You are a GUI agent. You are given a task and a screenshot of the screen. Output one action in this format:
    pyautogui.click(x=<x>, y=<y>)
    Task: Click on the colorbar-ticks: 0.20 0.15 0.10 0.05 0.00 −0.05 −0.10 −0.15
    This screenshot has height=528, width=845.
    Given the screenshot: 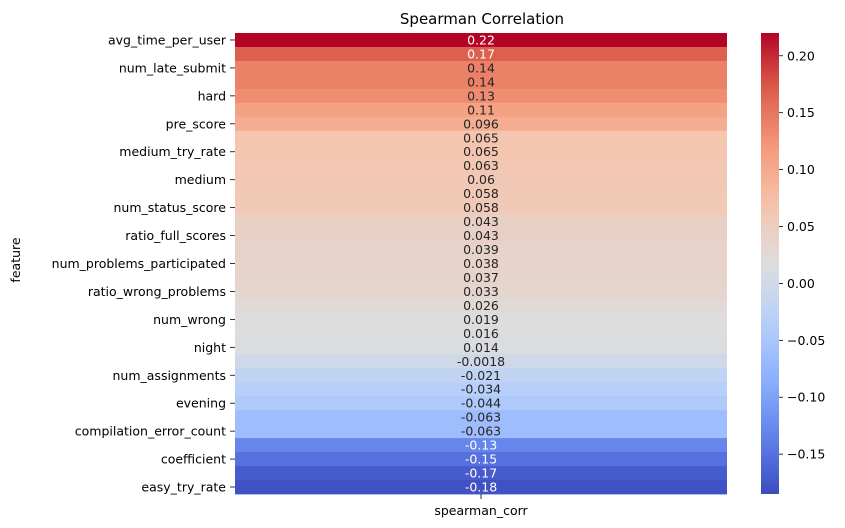 What is the action you would take?
    pyautogui.click(x=802, y=255)
    